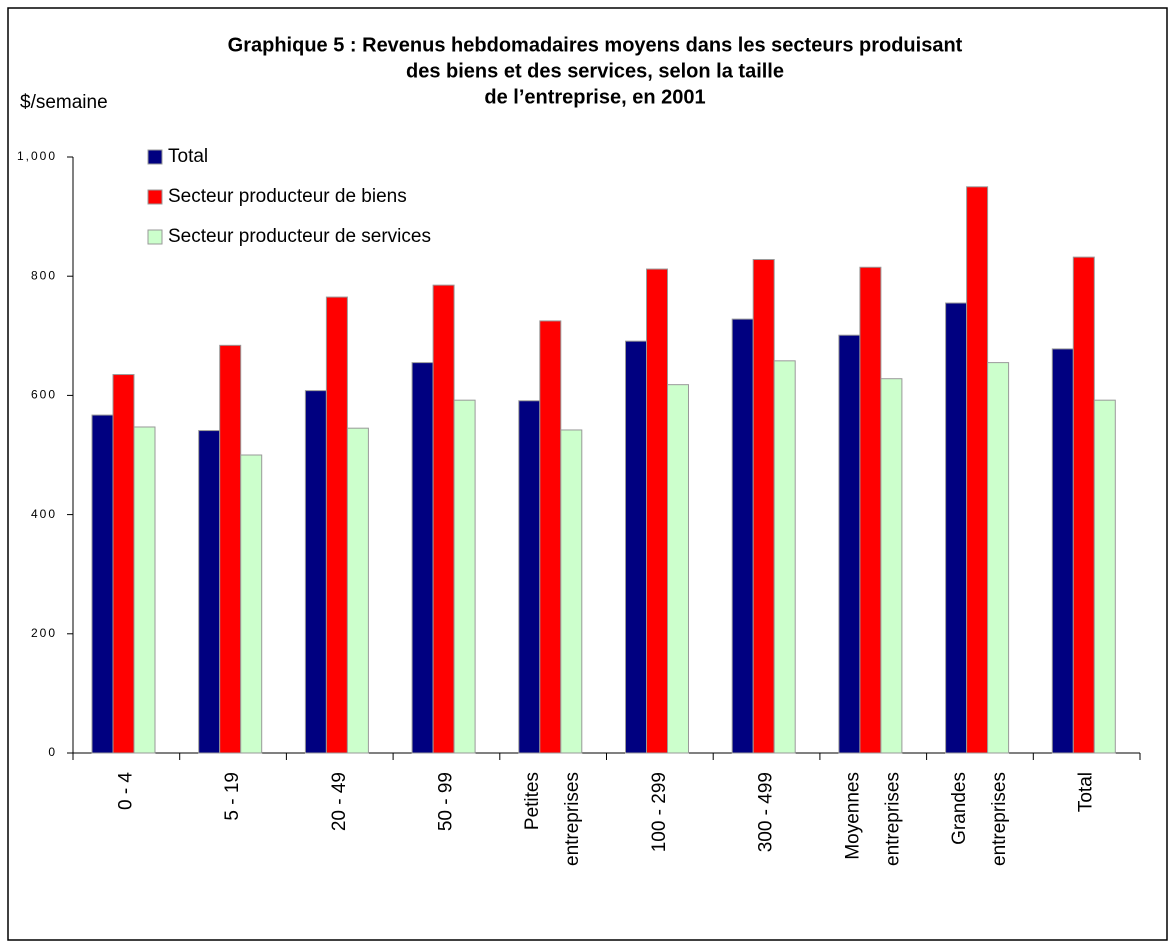 The height and width of the screenshot is (949, 1175). Describe the element at coordinates (125, 791) in the screenshot. I see `x-tick-label: 0 - 4` at that location.